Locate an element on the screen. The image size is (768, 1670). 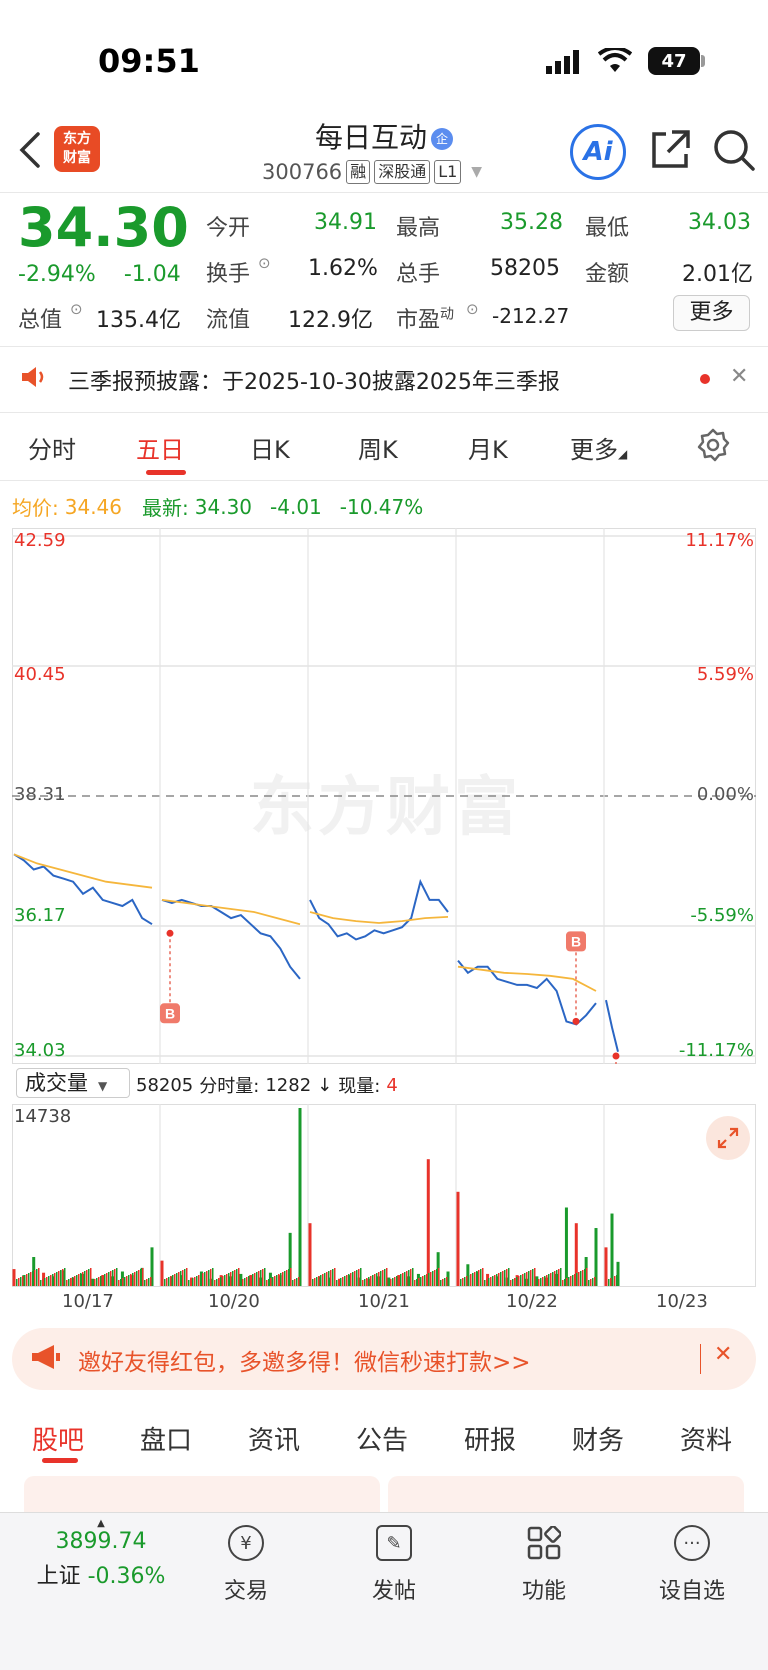
banner-text: 邀好友得红包，多邀多得！微信秒速打款>> is located at coordinates (304, 1363).